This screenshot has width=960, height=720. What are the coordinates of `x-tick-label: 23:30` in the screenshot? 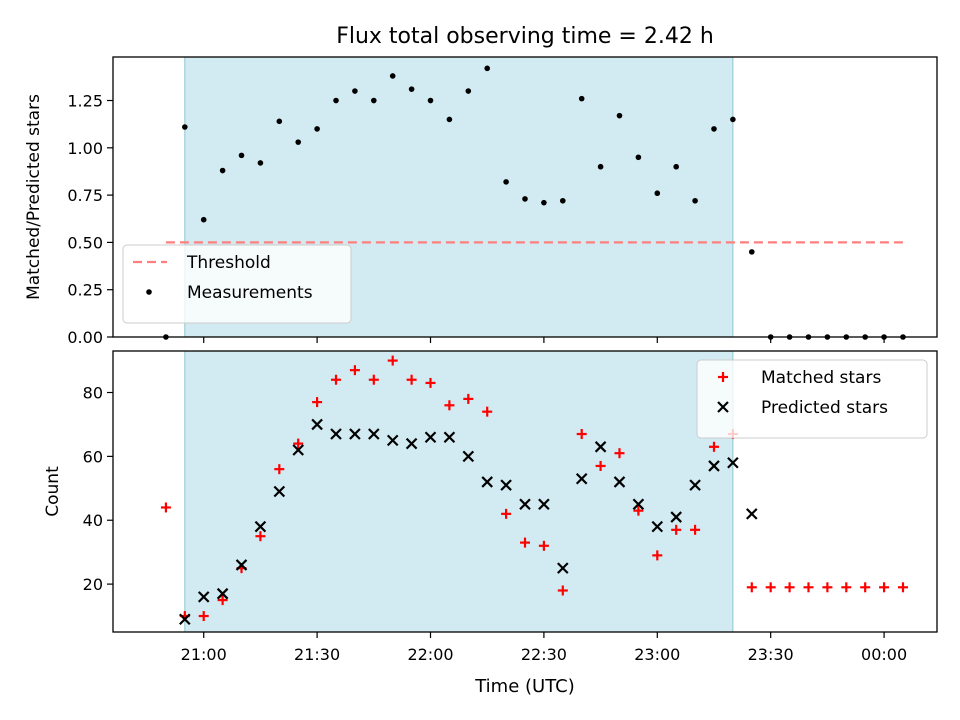 It's located at (771, 654).